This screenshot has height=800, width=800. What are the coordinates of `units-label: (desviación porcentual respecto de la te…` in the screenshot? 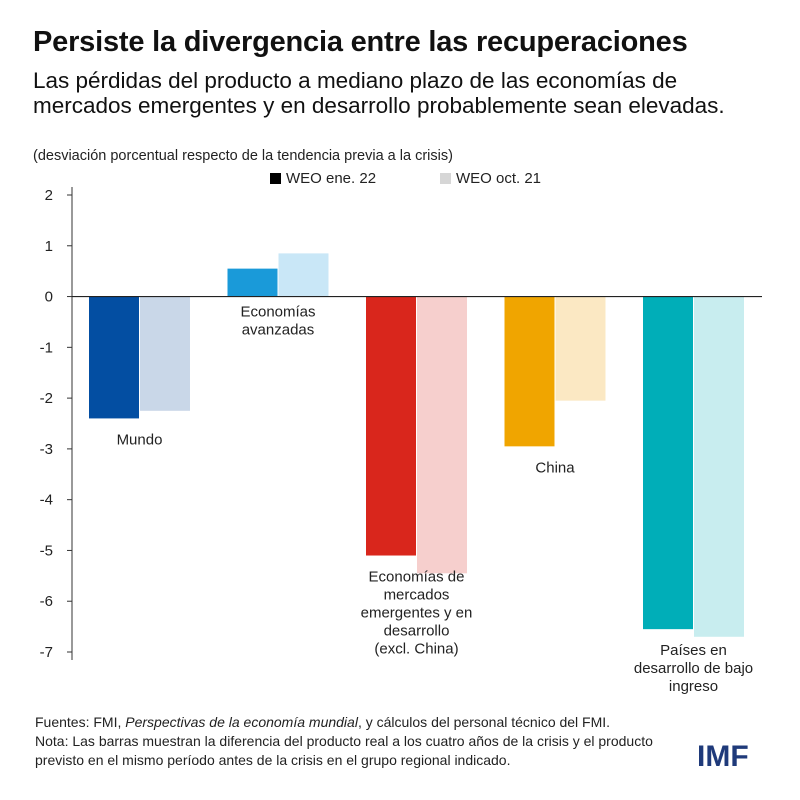 It's located at (243, 156).